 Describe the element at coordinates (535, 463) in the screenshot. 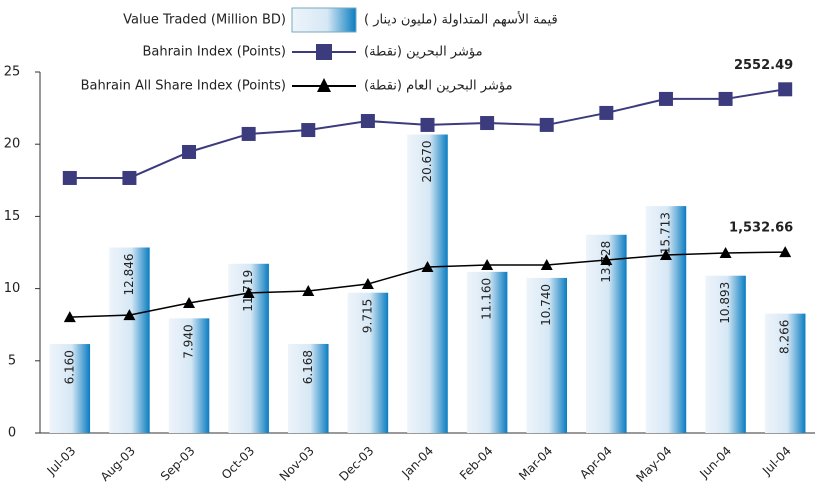

I see `x-tick-label: Mar-04` at that location.